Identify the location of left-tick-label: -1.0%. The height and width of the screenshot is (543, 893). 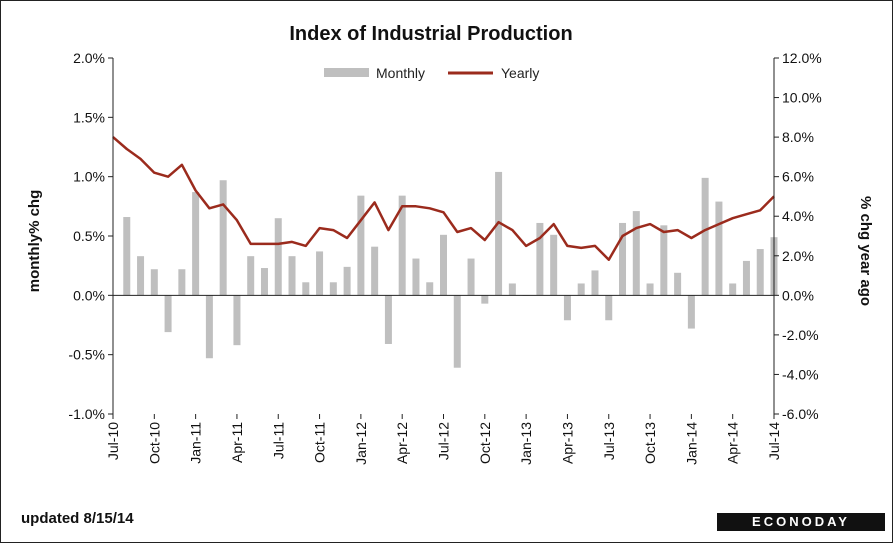
(86, 414).